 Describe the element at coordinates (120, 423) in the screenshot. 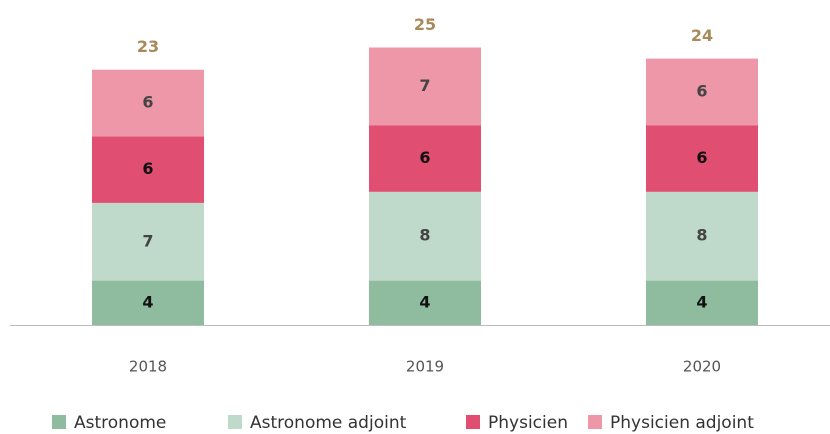

I see `legend-label: Astronome` at that location.